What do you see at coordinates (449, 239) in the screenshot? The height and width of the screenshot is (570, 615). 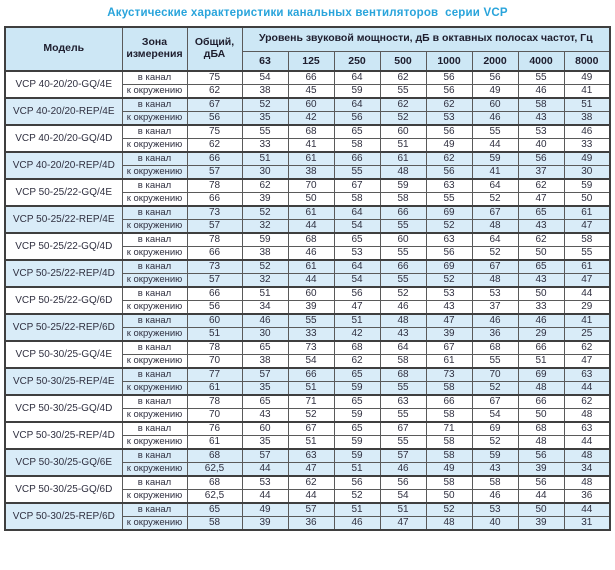 I see `level-value: 63` at bounding box center [449, 239].